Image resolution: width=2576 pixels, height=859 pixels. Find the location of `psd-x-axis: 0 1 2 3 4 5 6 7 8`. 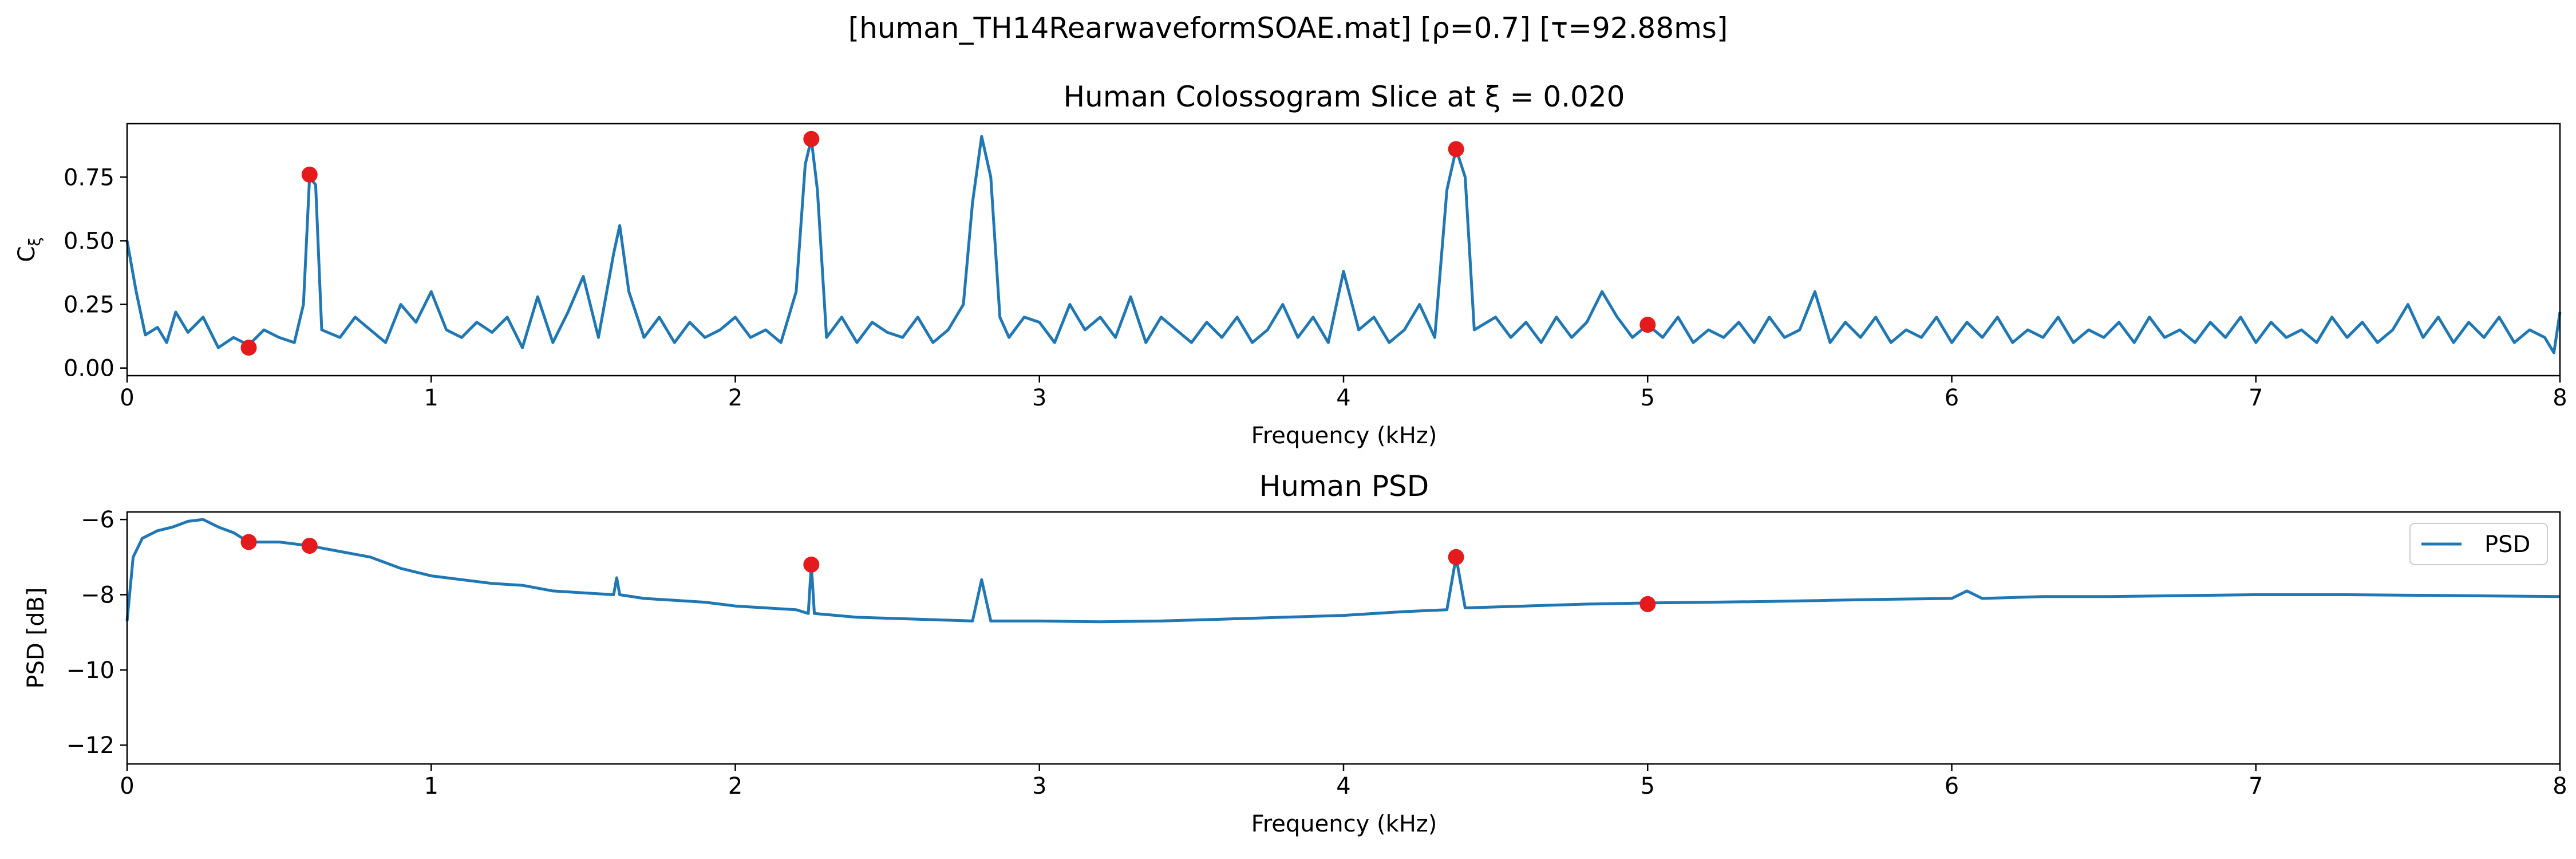

psd-x-axis: 0 1 2 3 4 5 6 7 8 is located at coordinates (1343, 781).